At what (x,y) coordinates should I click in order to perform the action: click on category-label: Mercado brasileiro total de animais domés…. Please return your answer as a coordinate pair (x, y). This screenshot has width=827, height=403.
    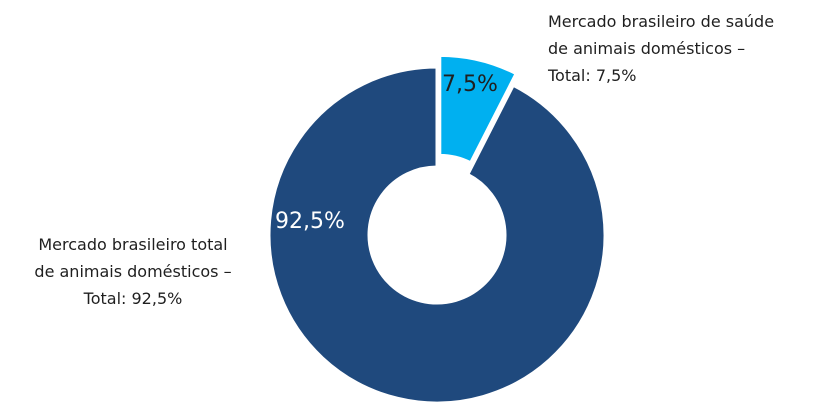
    Looking at the image, I should click on (132, 271).